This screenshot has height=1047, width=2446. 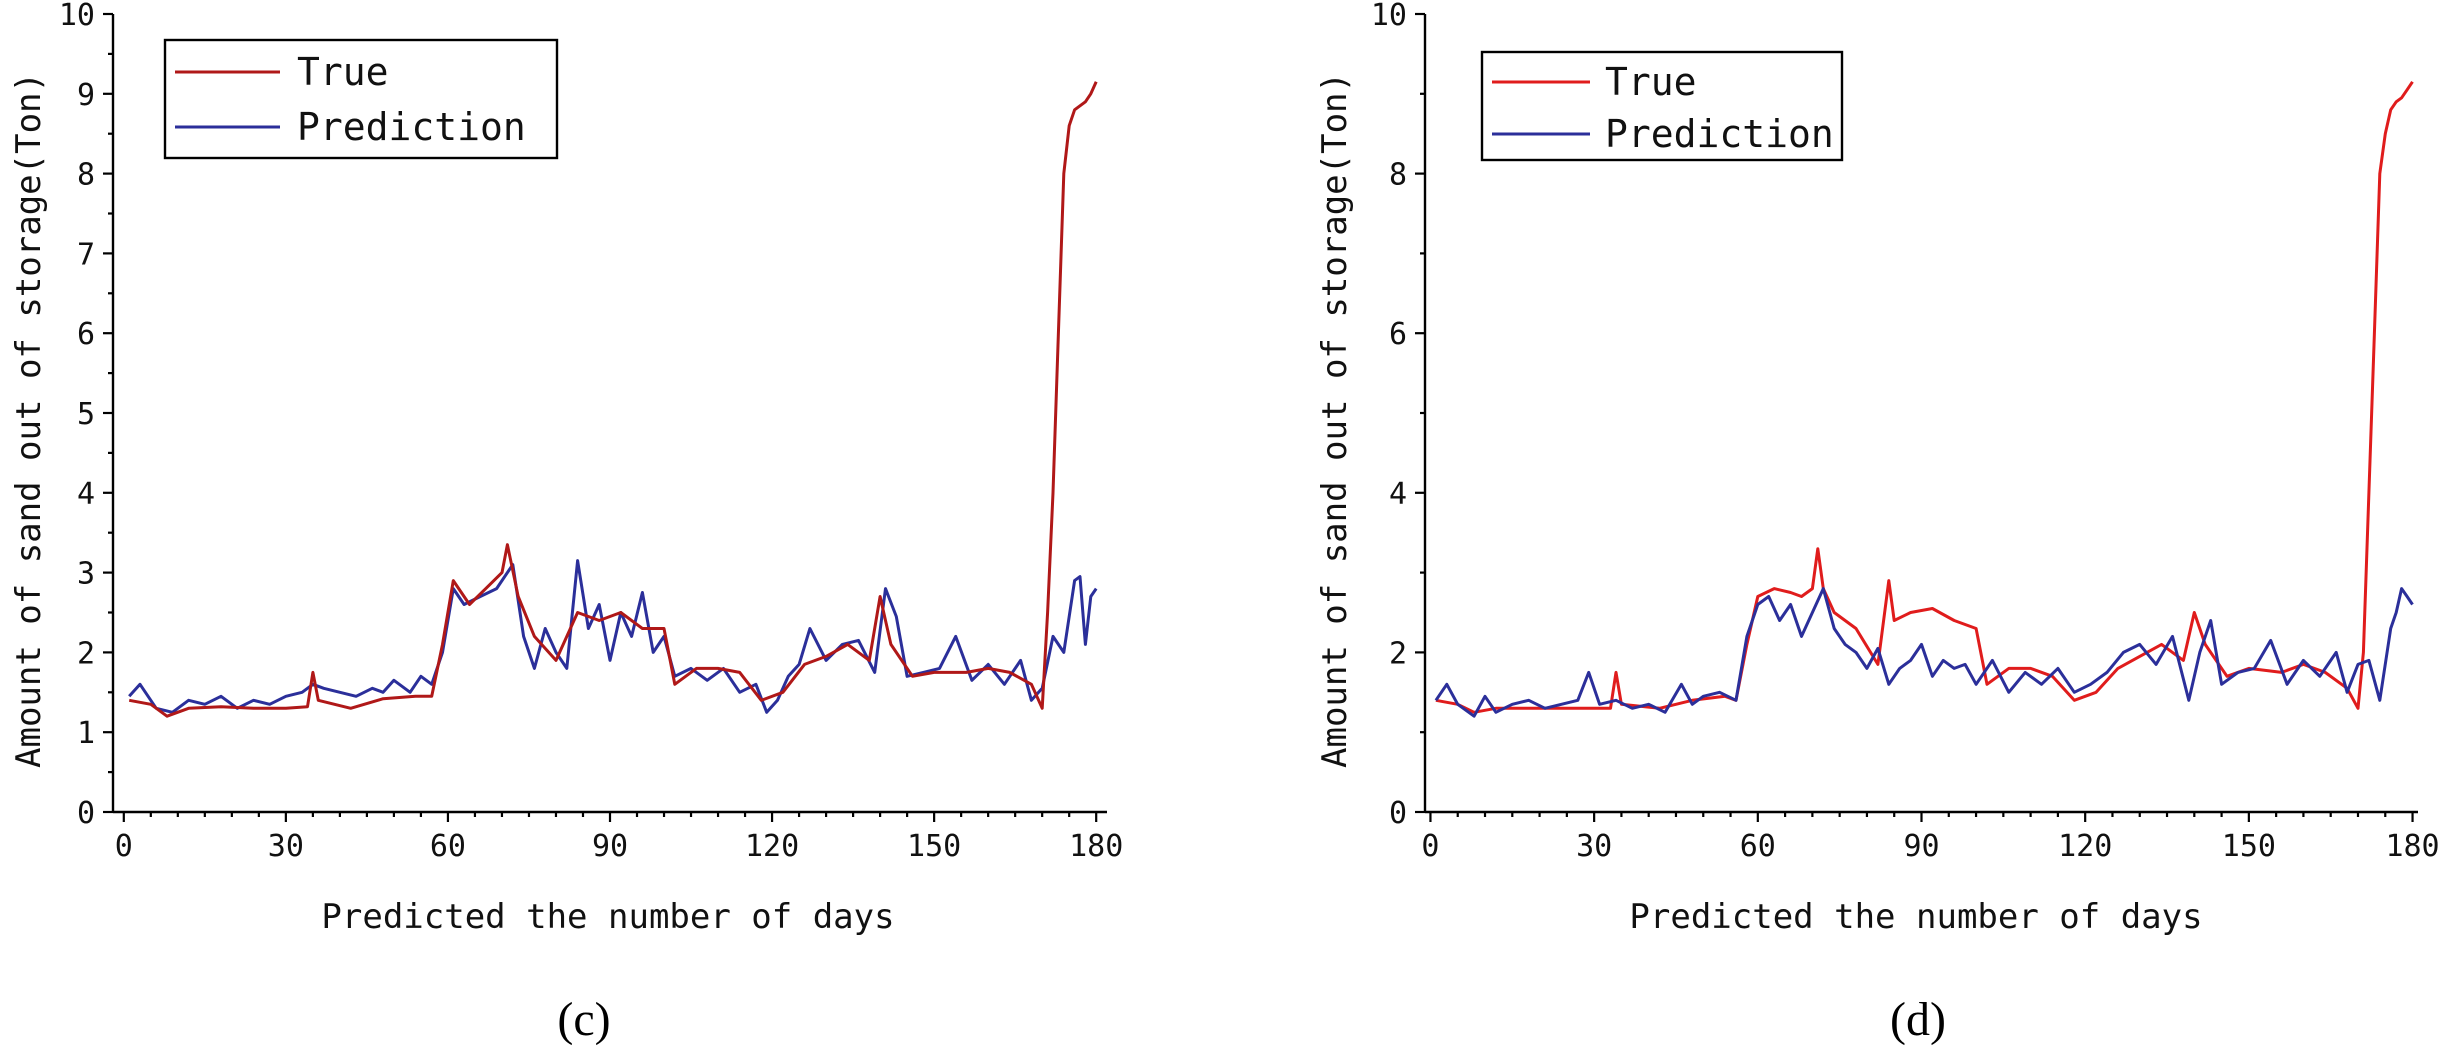 I want to click on c-y-tick-label: 2, so click(x=86, y=653).